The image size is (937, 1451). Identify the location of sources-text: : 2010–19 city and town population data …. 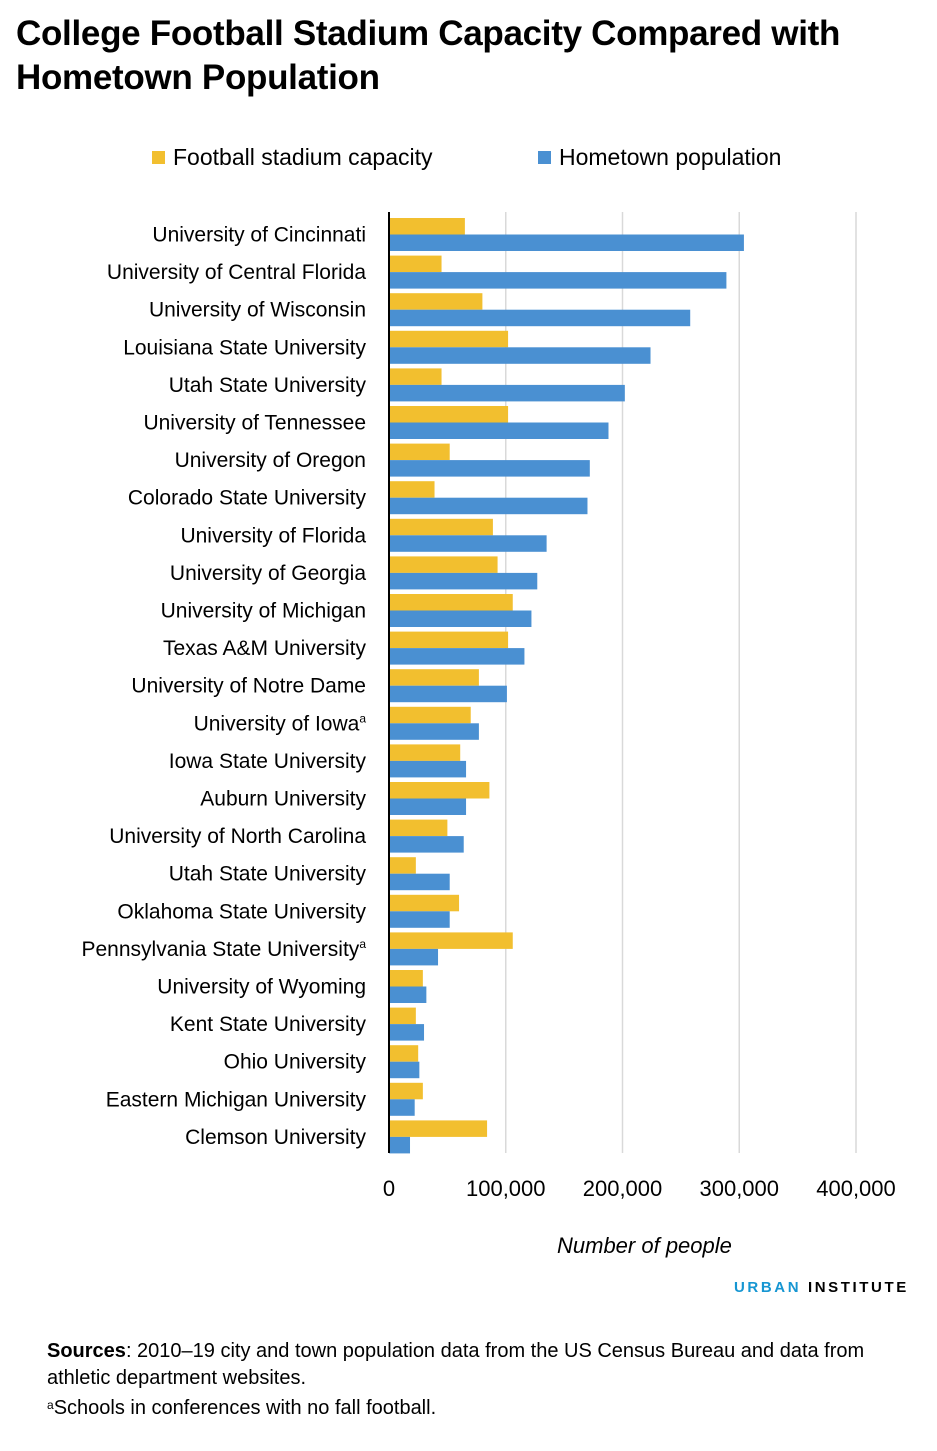
(456, 1364).